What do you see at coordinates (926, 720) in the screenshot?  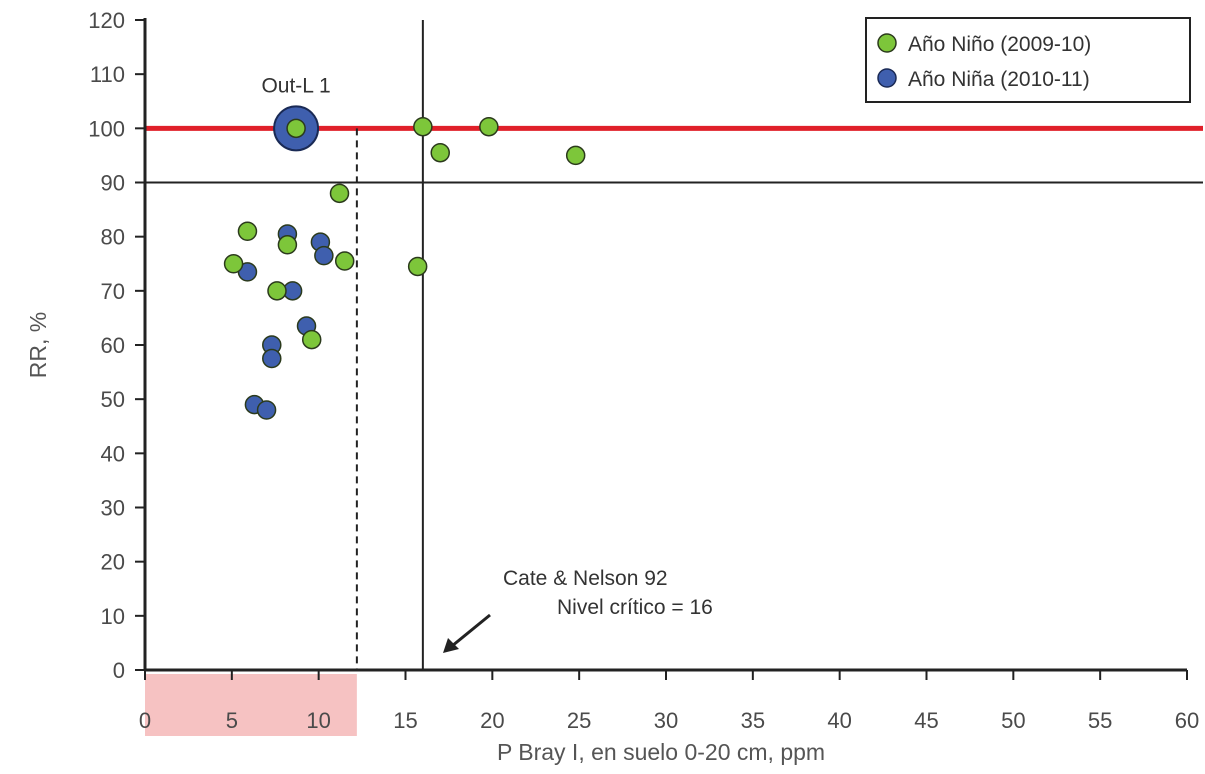 I see `x-tick-label: 45` at bounding box center [926, 720].